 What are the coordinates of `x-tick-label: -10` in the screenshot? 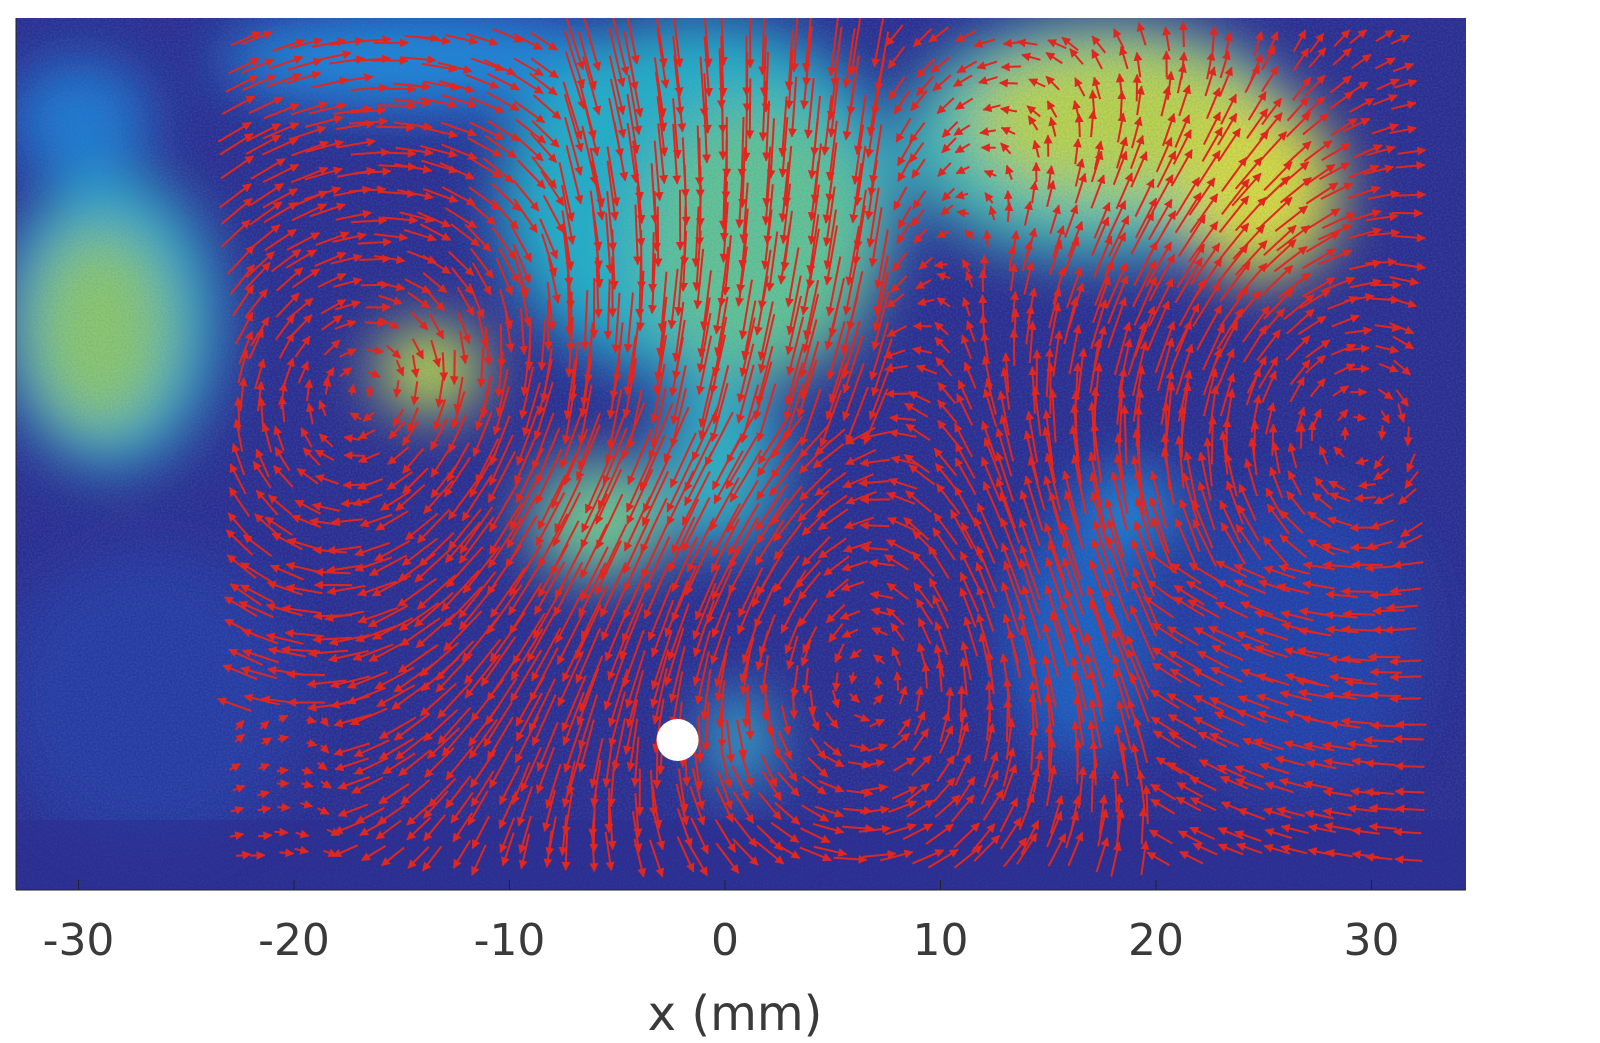 It's located at (510, 940).